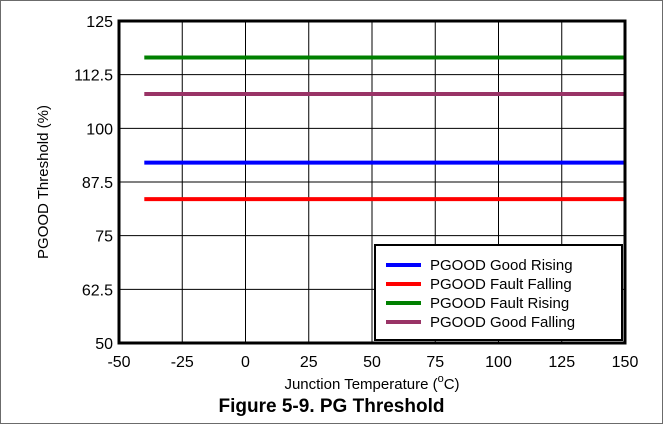  Describe the element at coordinates (561, 362) in the screenshot. I see `x-tick-label: 125` at that location.